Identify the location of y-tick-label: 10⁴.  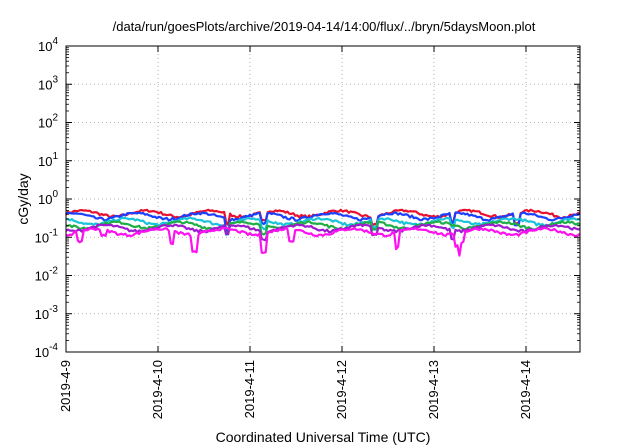
(48, 45).